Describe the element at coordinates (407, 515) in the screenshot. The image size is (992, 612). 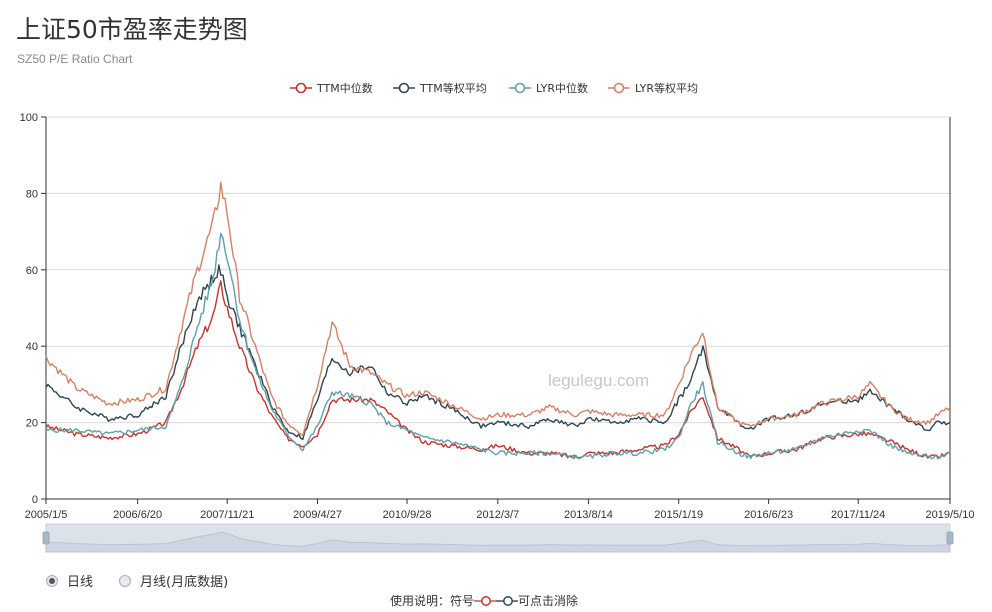
I see `x-tick-label: 2010/9/28` at that location.